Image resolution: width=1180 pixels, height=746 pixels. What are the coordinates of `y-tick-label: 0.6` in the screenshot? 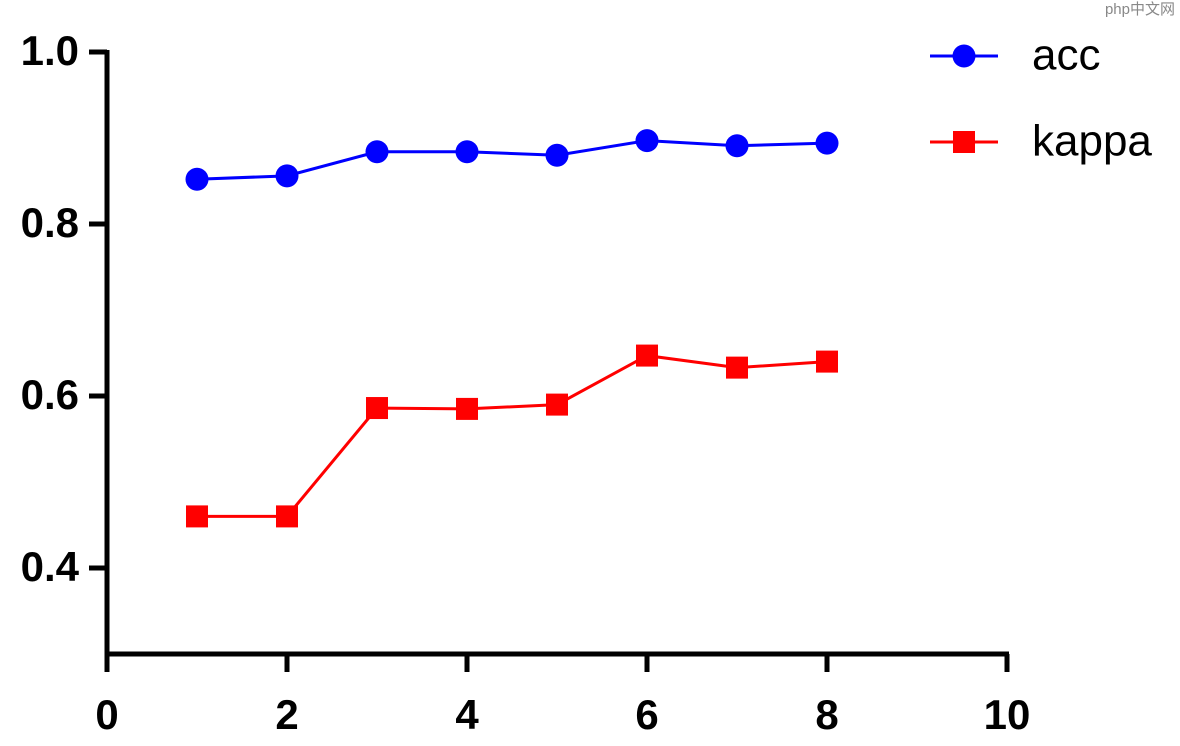 It's located at (50, 394).